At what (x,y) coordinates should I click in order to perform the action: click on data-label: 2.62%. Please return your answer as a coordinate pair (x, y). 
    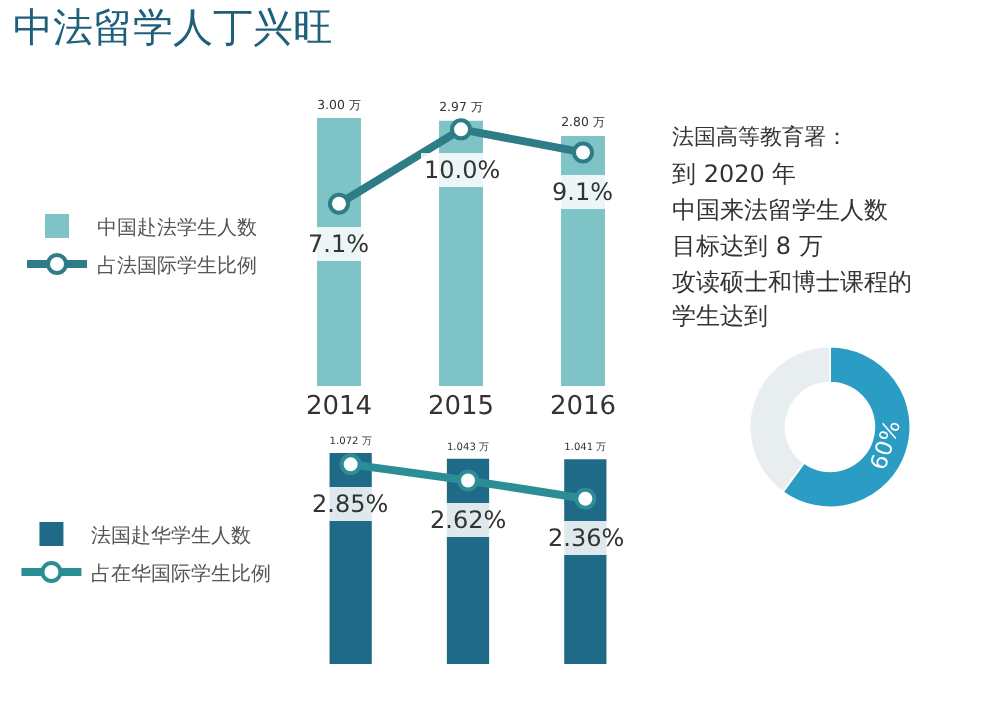
    Looking at the image, I should click on (468, 520).